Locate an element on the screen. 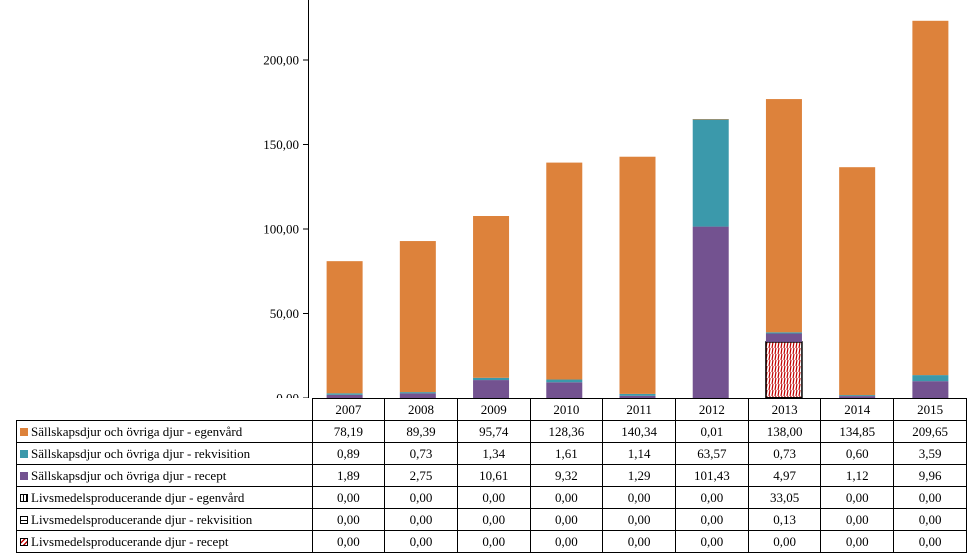 This screenshot has width=967, height=555. data-value: 1,12 is located at coordinates (857, 475).